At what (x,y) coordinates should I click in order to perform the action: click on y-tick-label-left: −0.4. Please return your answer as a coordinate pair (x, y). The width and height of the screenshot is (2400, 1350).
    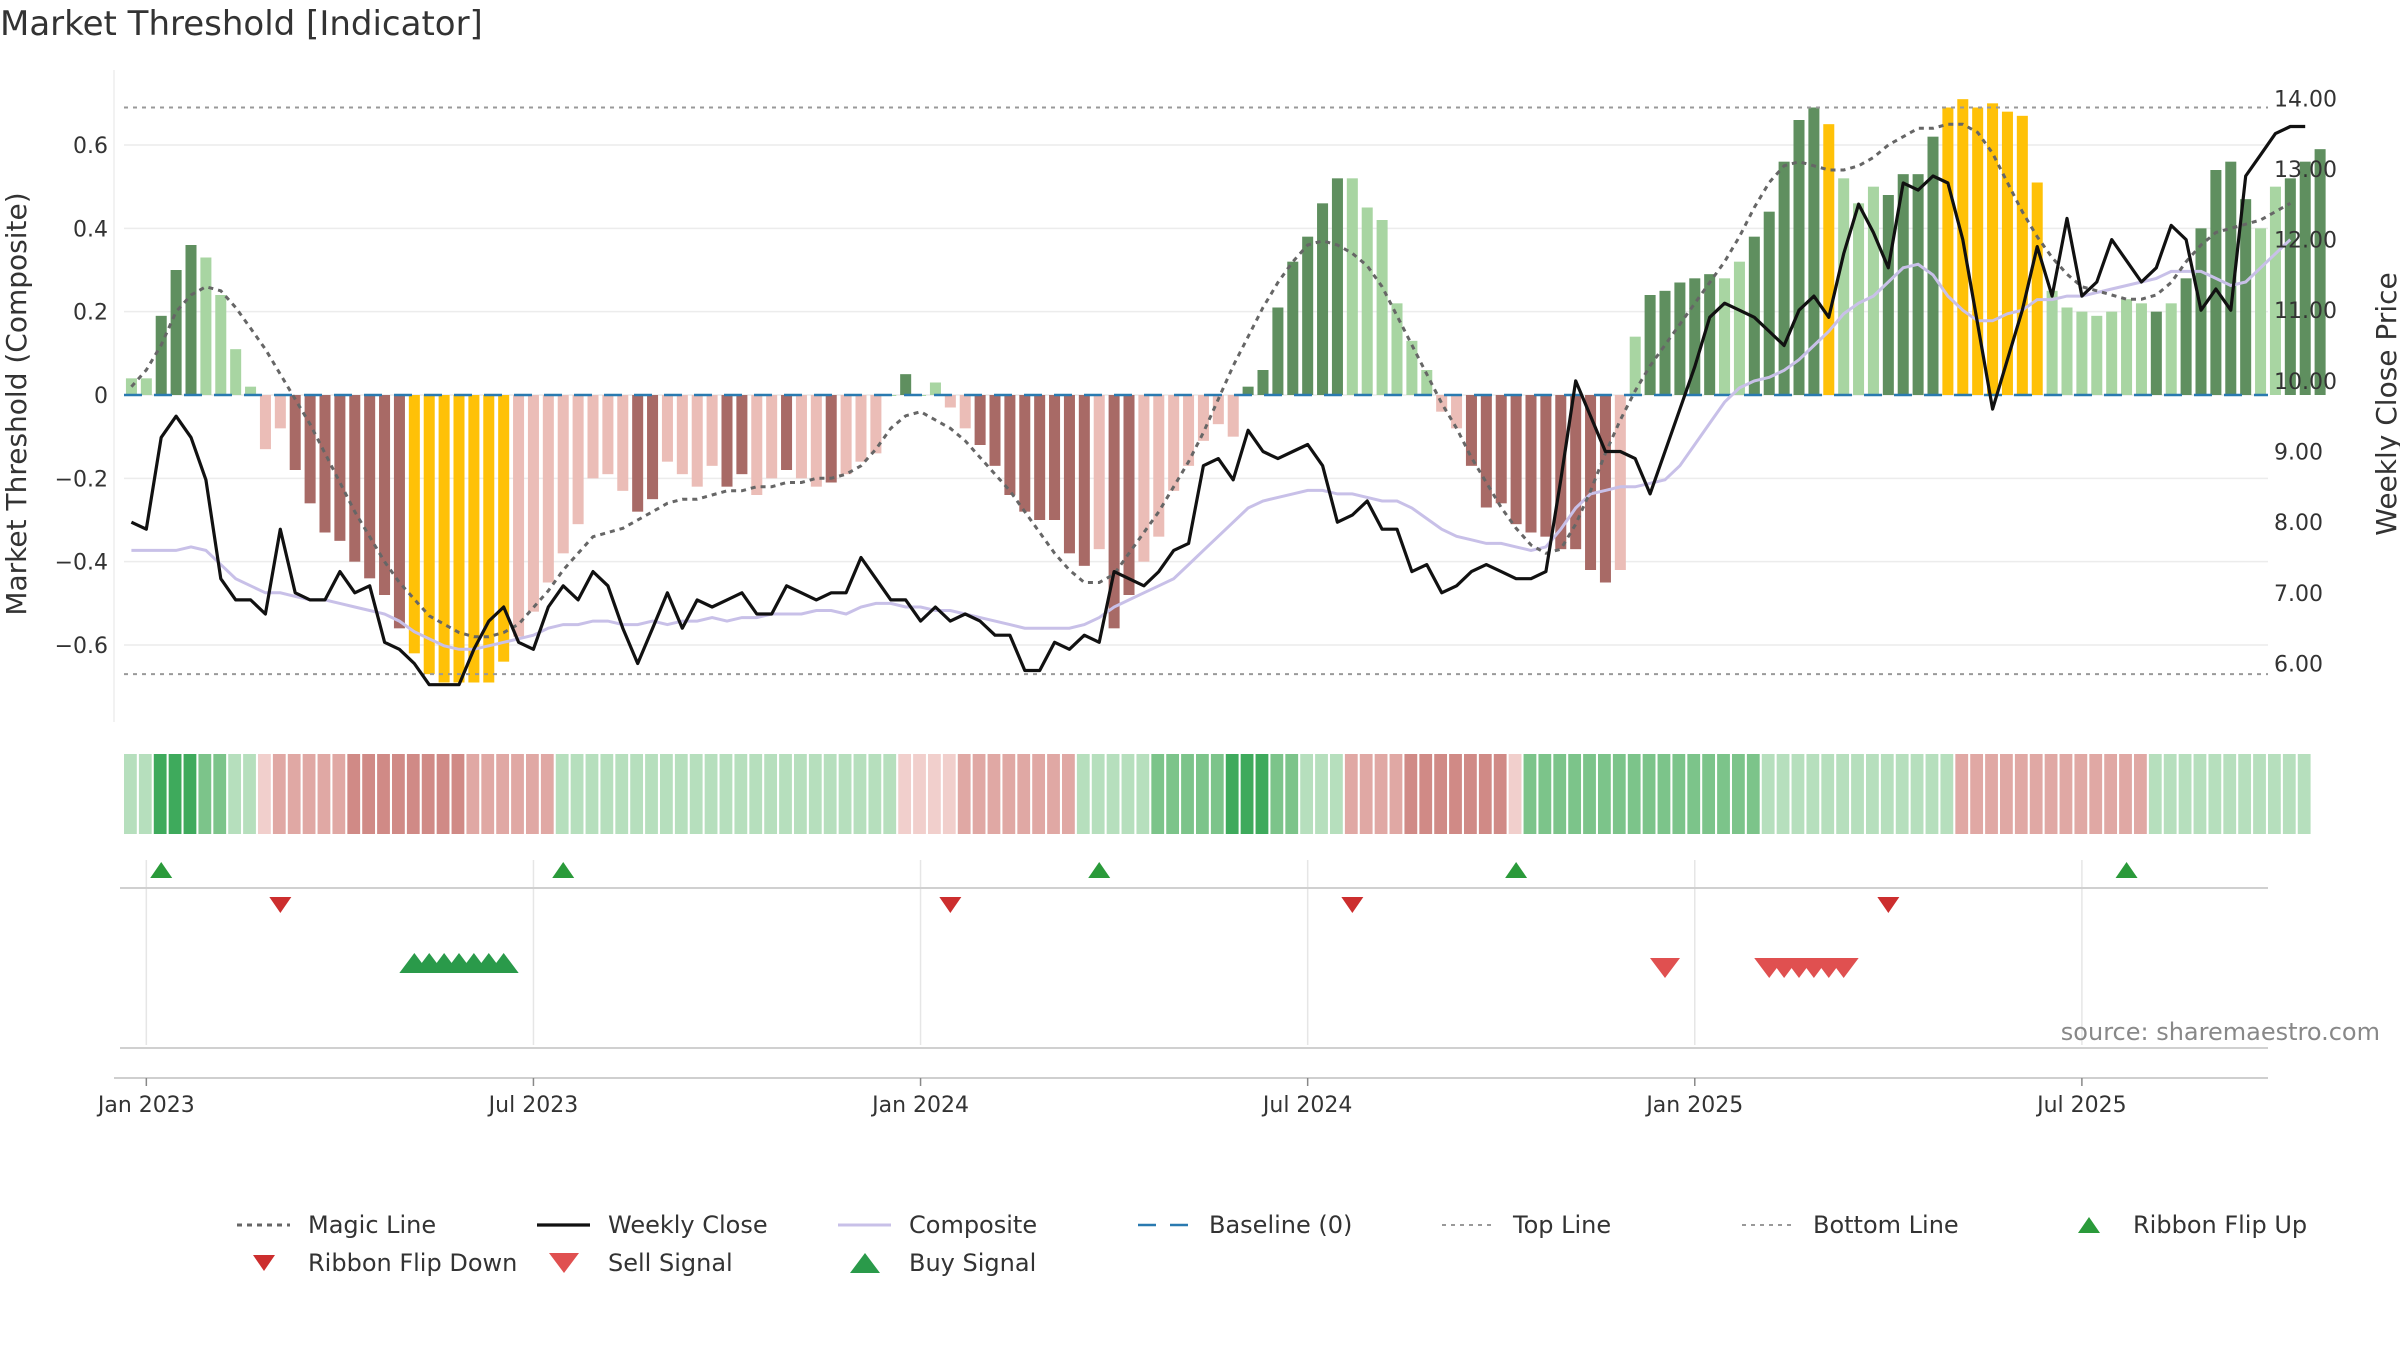
    Looking at the image, I should click on (81, 563).